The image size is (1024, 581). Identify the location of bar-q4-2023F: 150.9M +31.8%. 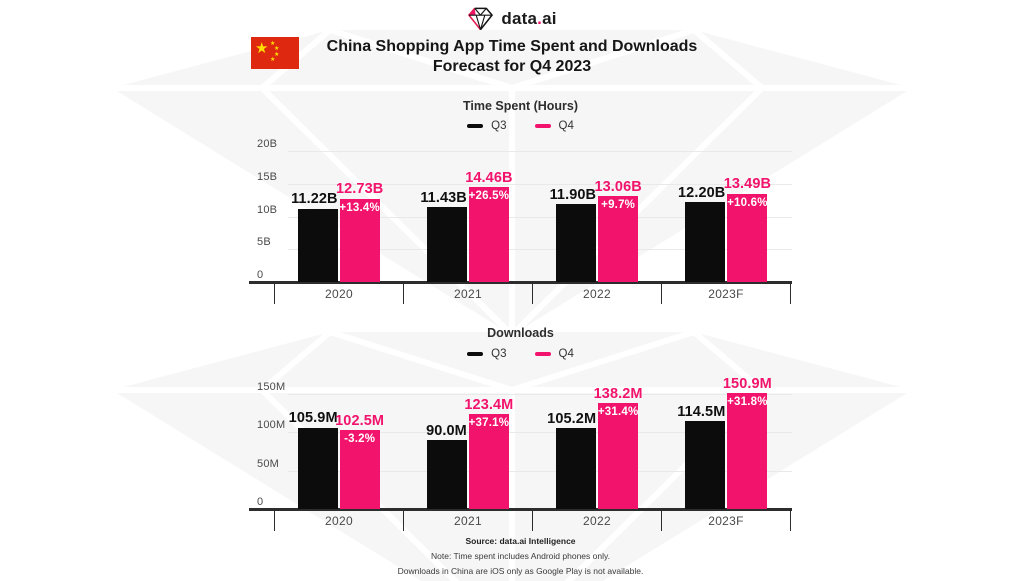
(747, 443).